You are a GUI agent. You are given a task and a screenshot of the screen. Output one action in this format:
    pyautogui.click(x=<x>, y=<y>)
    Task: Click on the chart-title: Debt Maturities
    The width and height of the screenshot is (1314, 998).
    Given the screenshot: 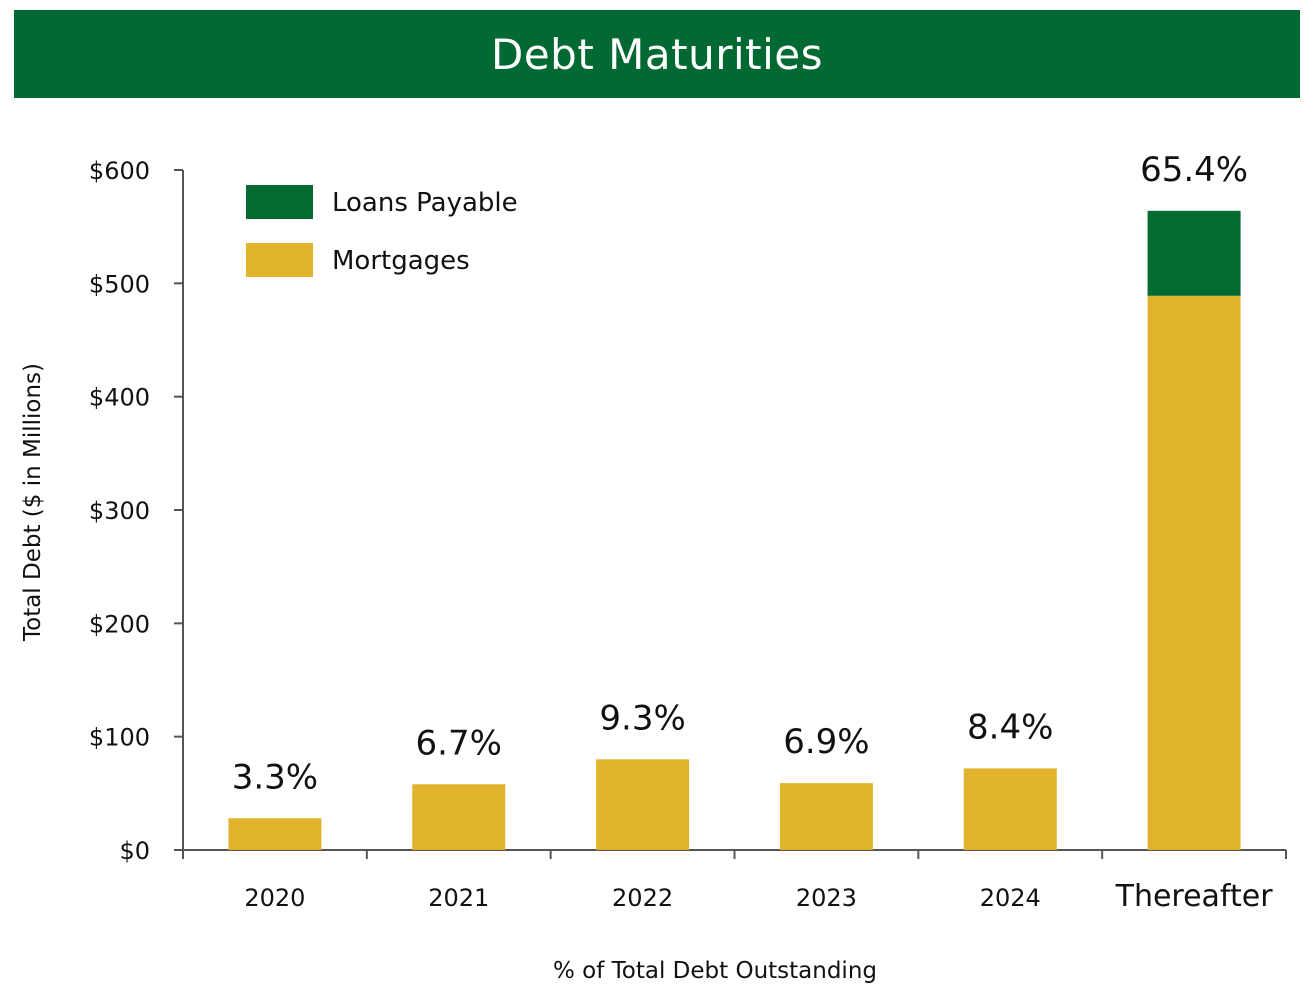 What is the action you would take?
    pyautogui.click(x=656, y=54)
    